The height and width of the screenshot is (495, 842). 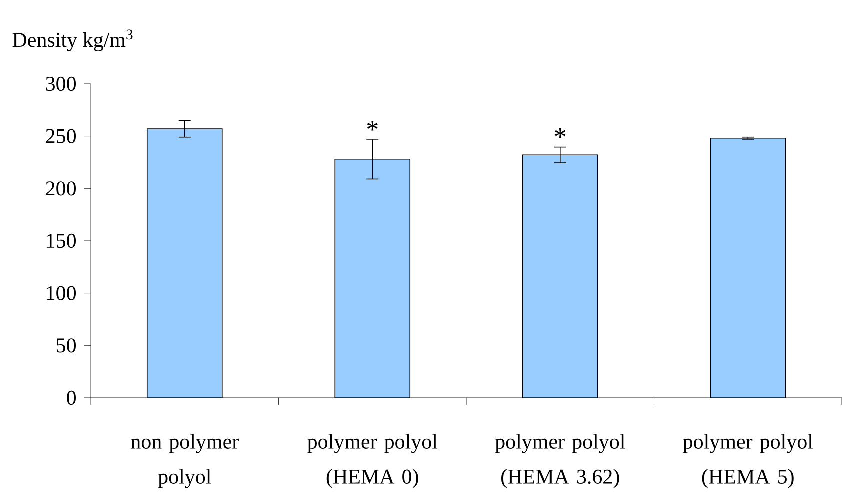 What do you see at coordinates (560, 461) in the screenshot?
I see `x-tick-label: polymer polyol (HEMA 3.62)` at bounding box center [560, 461].